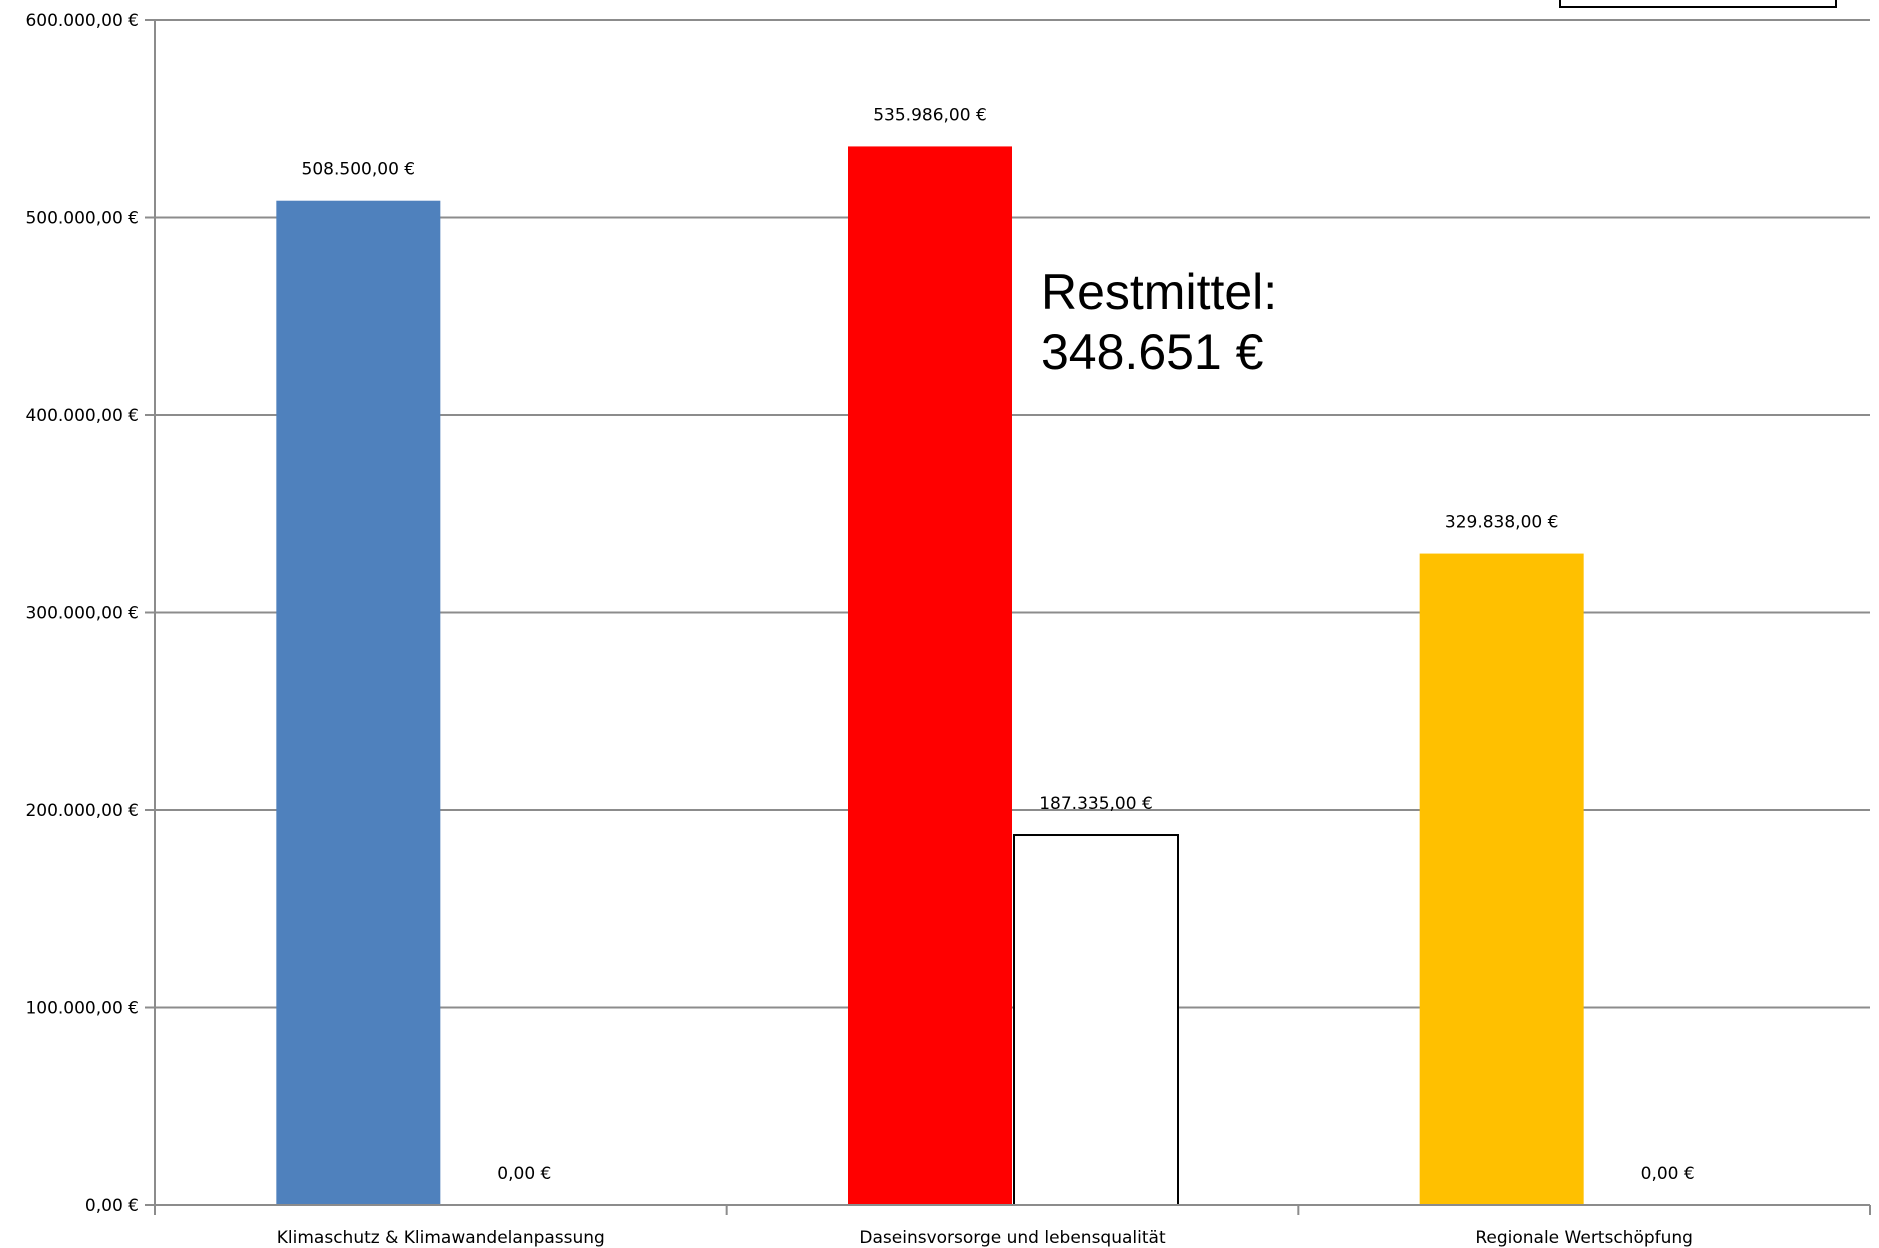 This screenshot has height=1248, width=1879. Describe the element at coordinates (82, 219) in the screenshot. I see `y-tick-label: 500.000,00 €` at that location.